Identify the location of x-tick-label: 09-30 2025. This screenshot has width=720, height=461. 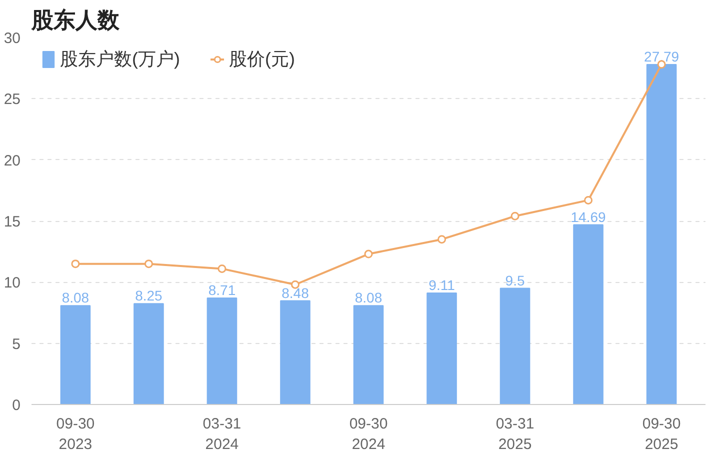
(661, 434).